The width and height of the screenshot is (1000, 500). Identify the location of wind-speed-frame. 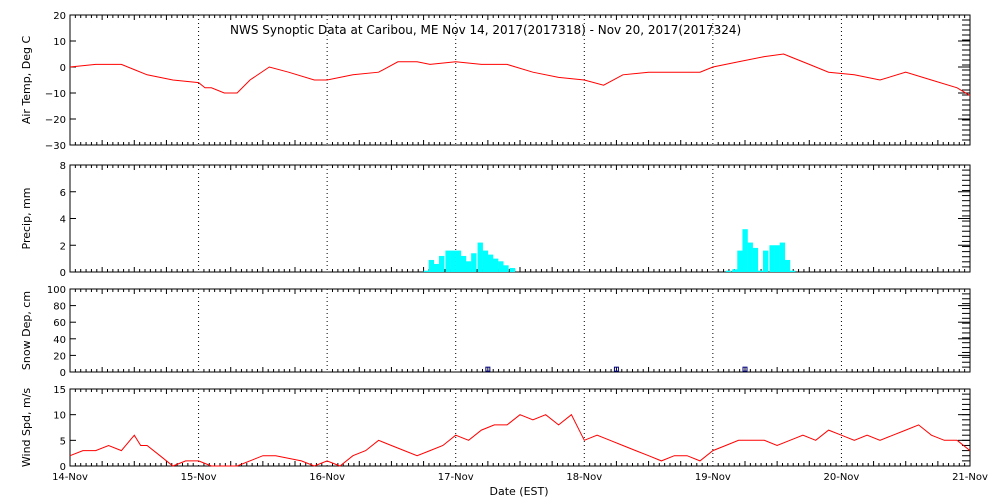
(520, 427).